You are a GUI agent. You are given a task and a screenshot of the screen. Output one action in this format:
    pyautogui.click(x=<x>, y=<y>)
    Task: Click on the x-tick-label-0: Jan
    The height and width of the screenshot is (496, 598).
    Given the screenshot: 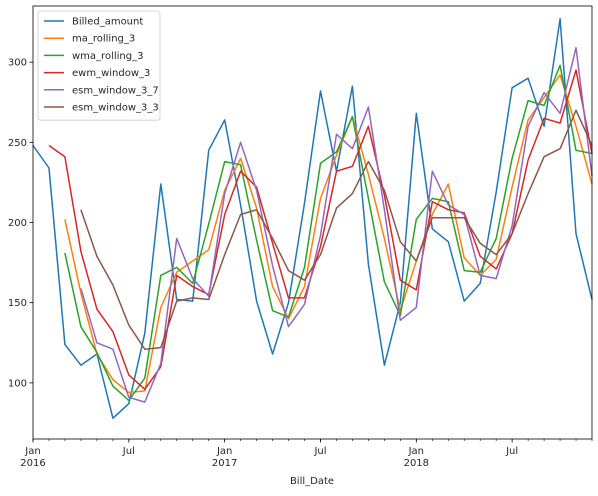 What is the action you would take?
    pyautogui.click(x=32, y=451)
    